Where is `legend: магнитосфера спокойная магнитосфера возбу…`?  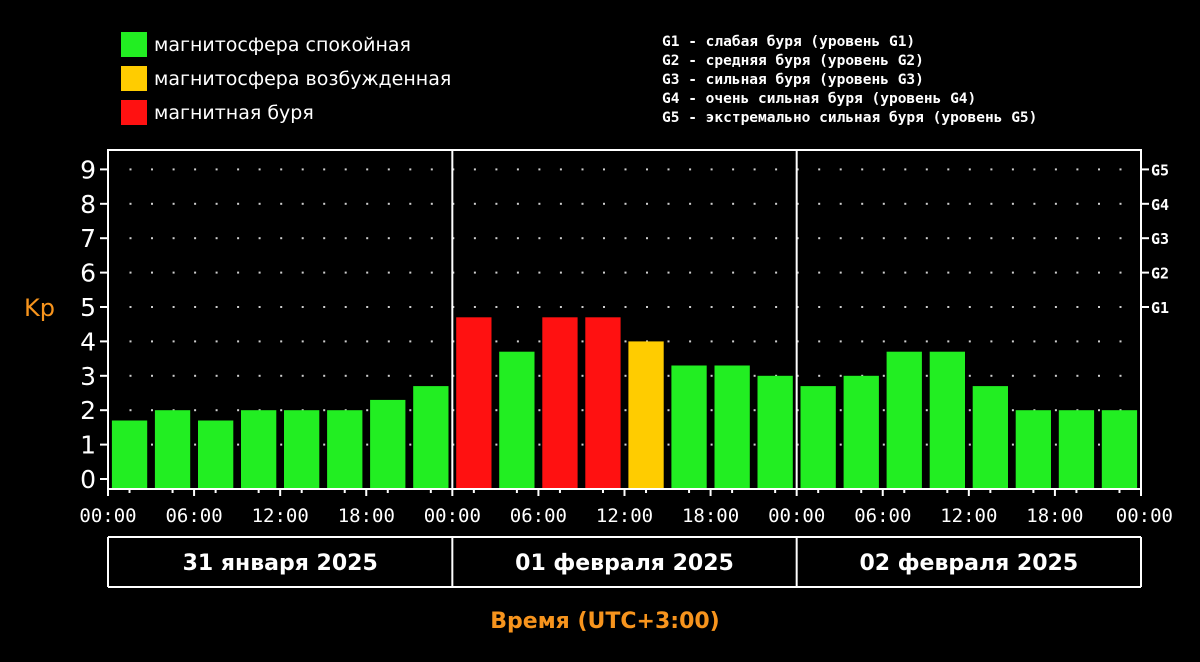 legend: магнитосфера спокойная магнитосфера возбу… is located at coordinates (286, 78).